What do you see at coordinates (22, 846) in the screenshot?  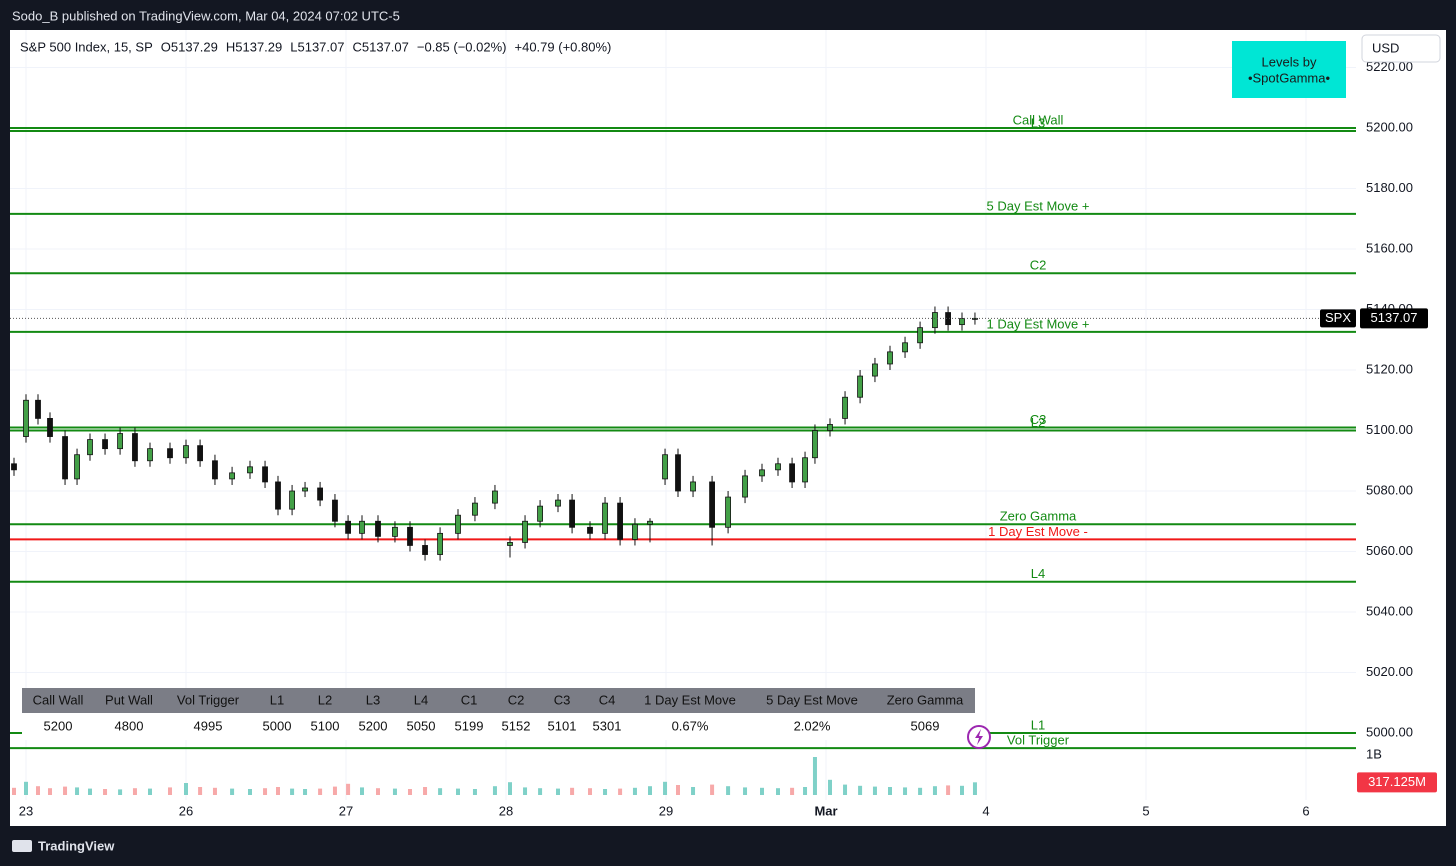 I see `brand-logo` at bounding box center [22, 846].